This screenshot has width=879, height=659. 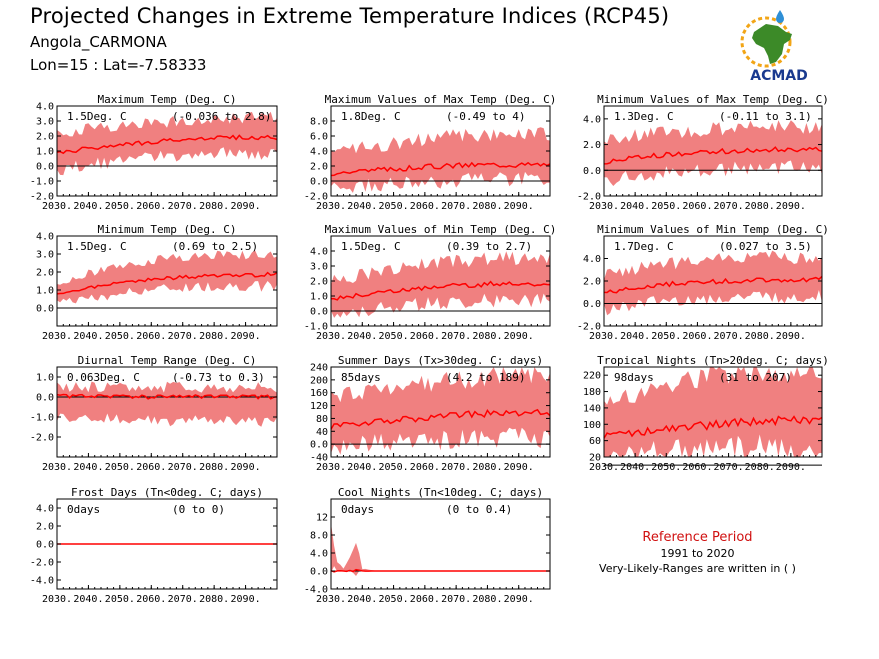 What do you see at coordinates (713, 229) in the screenshot?
I see `chart-title: Minimum Values of Min Temp (Deg. C)` at bounding box center [713, 229].